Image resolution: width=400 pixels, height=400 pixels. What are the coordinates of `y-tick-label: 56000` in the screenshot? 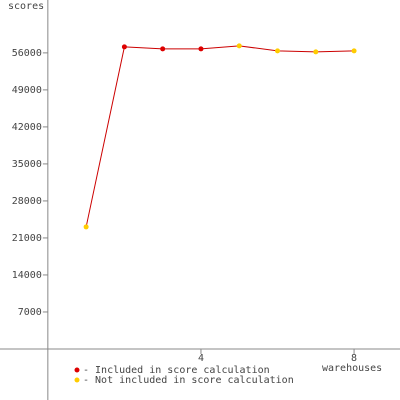 It's located at (27, 53).